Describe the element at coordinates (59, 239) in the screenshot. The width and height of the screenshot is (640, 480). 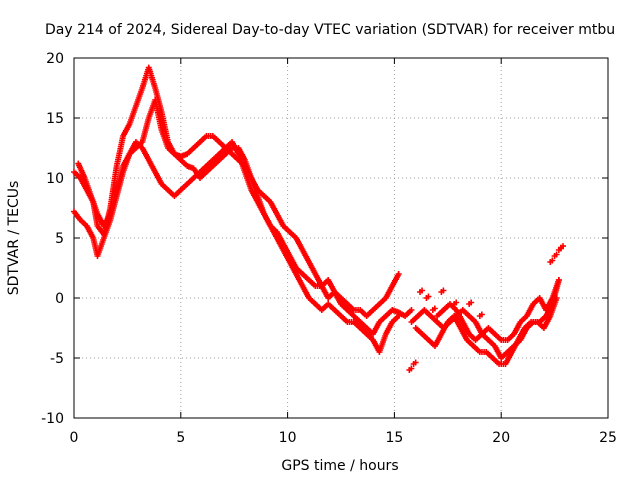
I see `y-tick-label: 5` at that location.